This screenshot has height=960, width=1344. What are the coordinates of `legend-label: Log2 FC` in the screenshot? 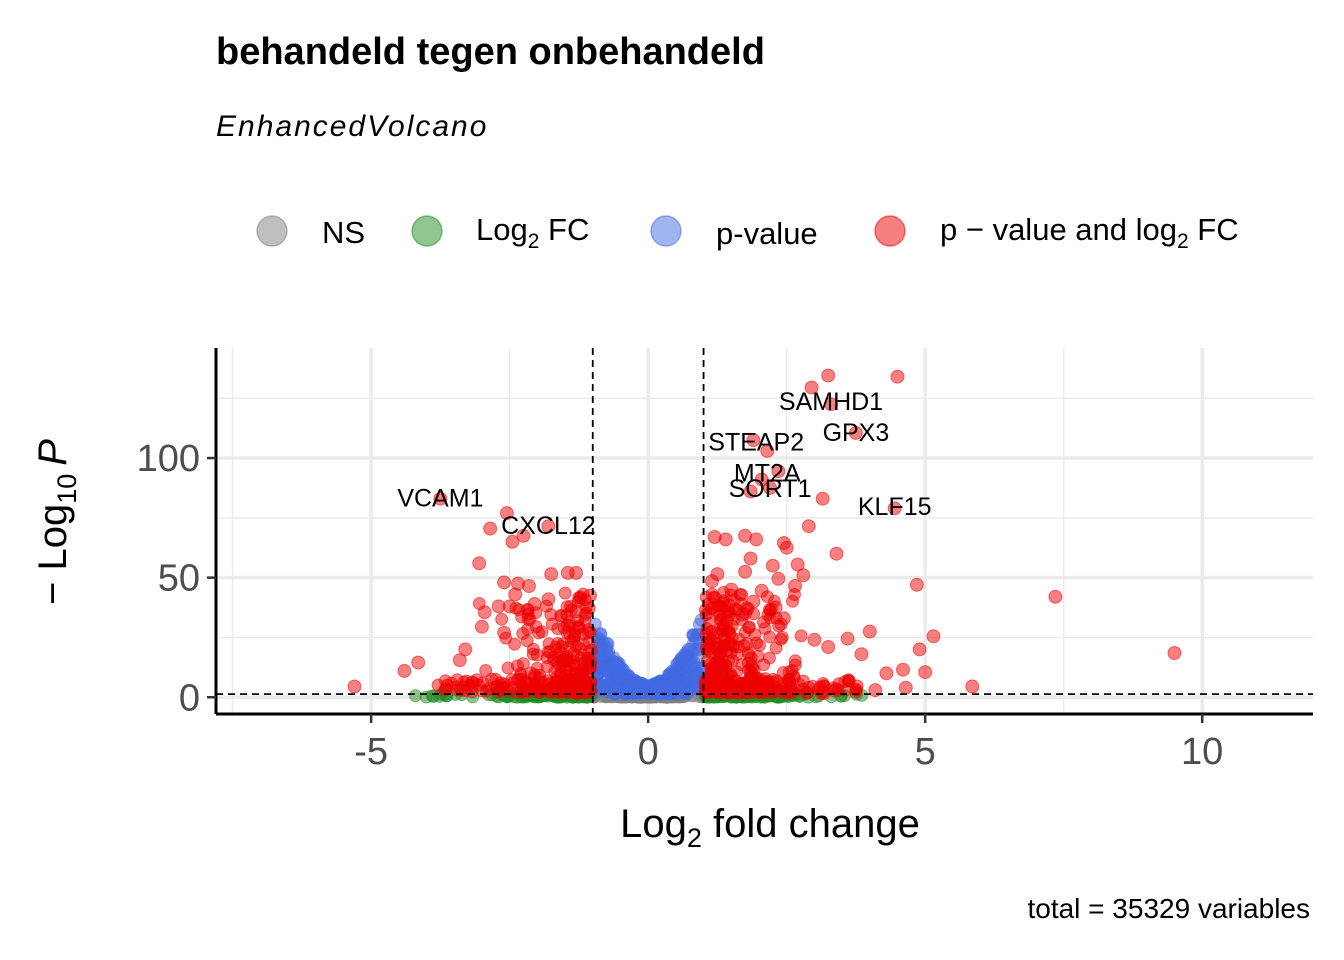 It's located at (532, 232).